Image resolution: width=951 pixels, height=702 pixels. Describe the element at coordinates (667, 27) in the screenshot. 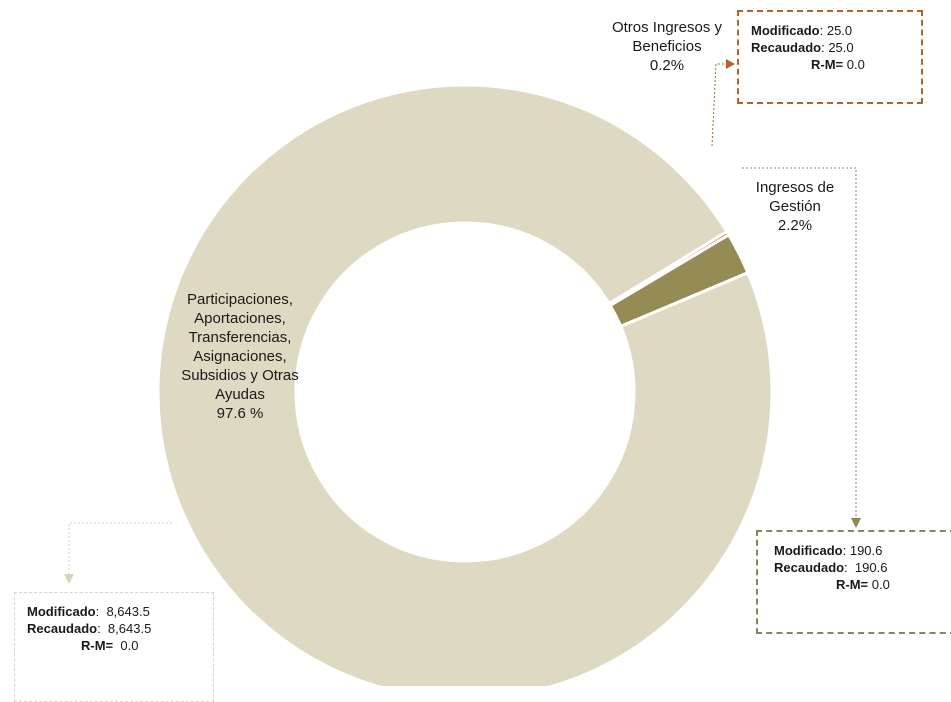

I see `label-otros-line-1: Otros Ingresos y` at that location.